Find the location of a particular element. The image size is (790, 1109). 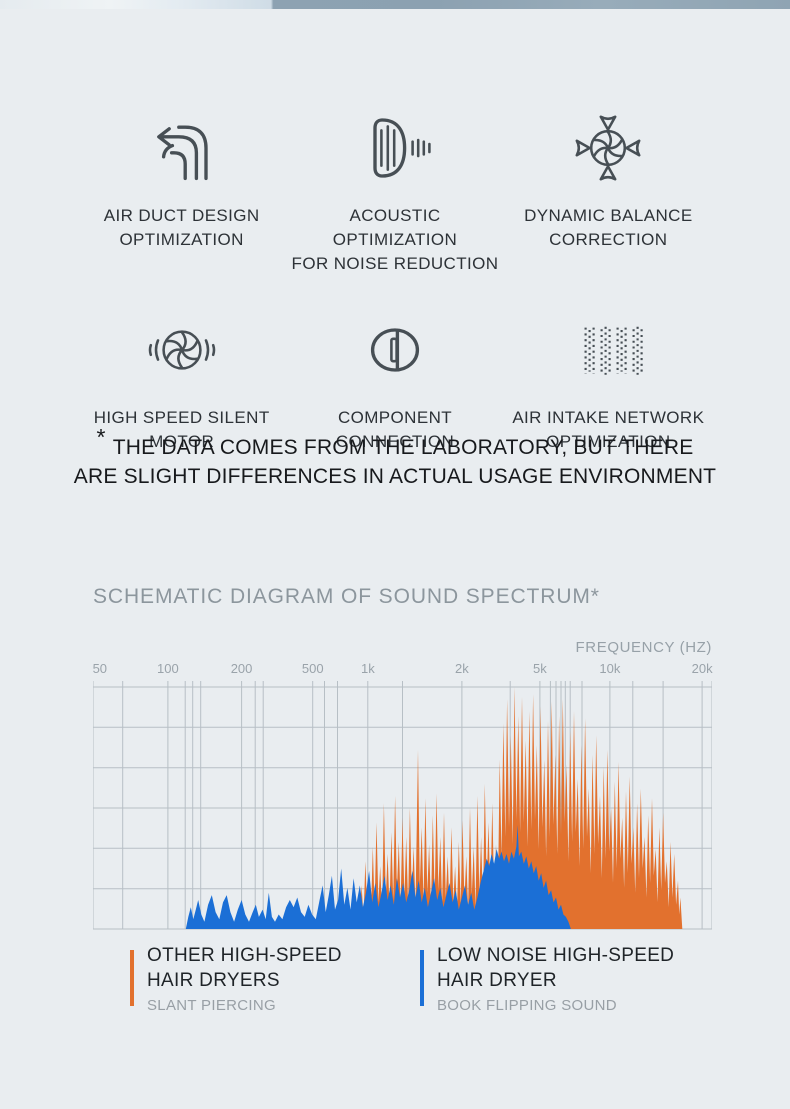

x-tick-label: 100 is located at coordinates (168, 668).